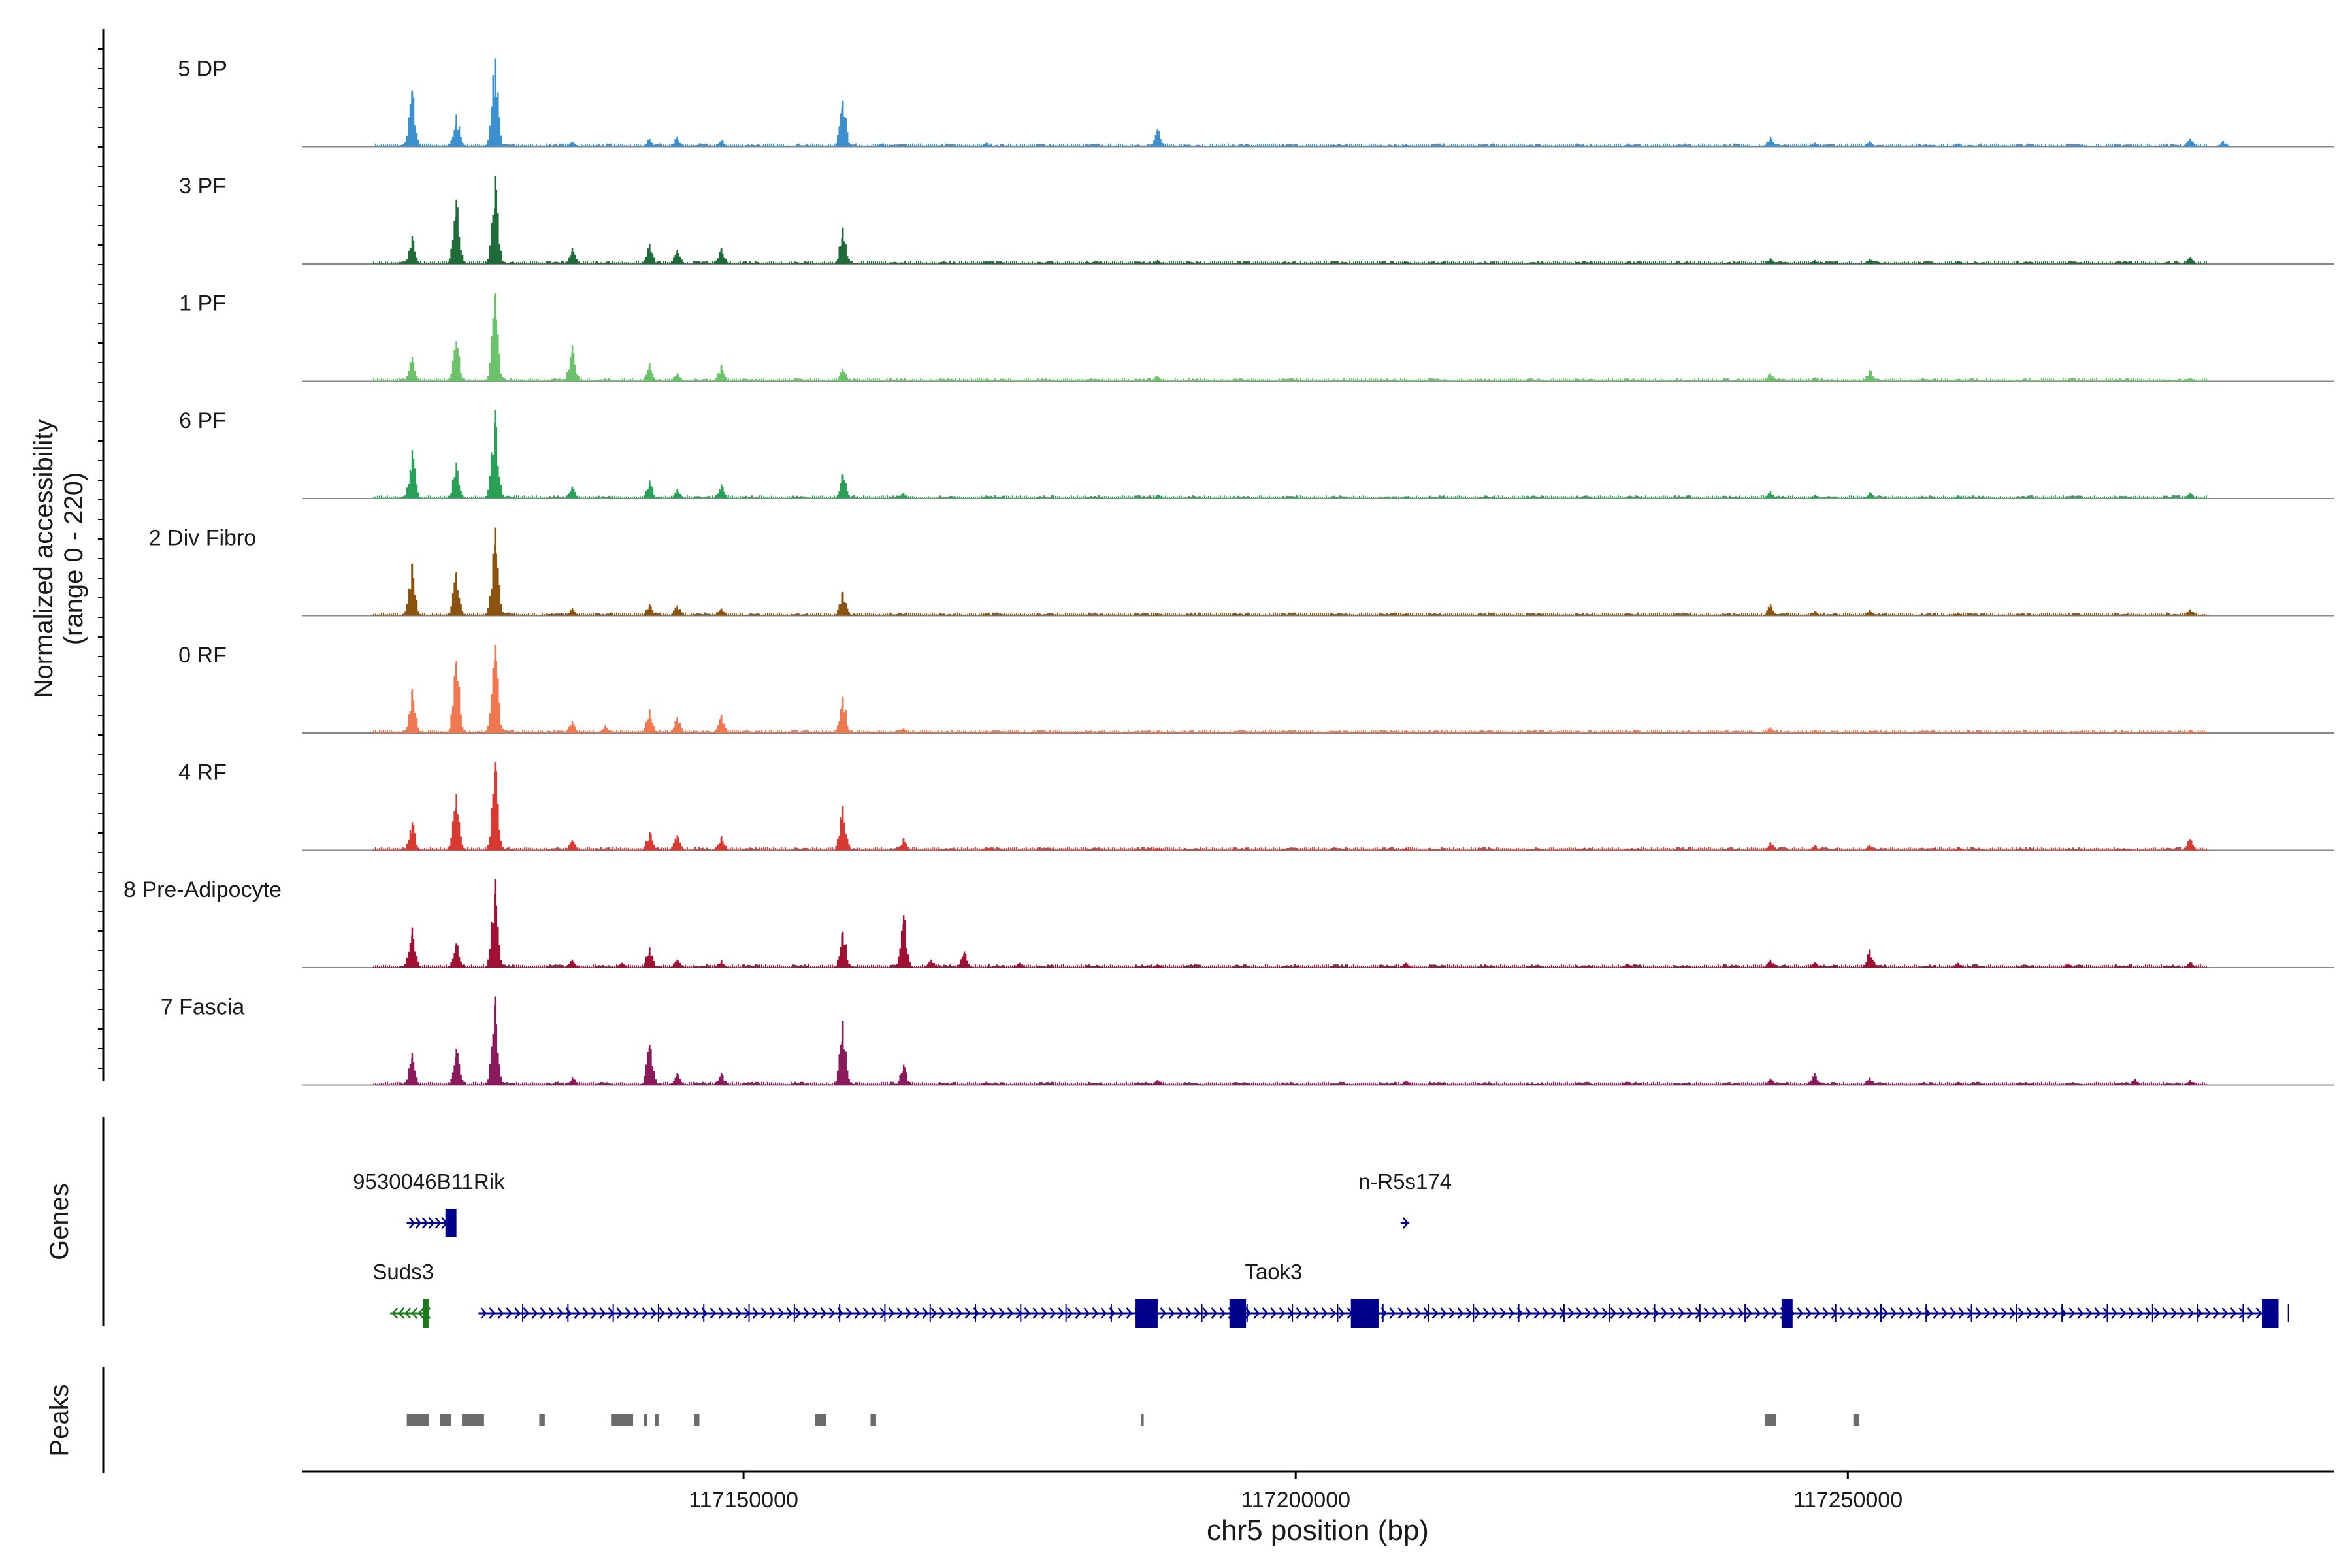 This screenshot has width=2352, height=1568. What do you see at coordinates (1296, 1491) in the screenshot?
I see `x-axis-ticks: 117150000 117200000 117250000` at bounding box center [1296, 1491].